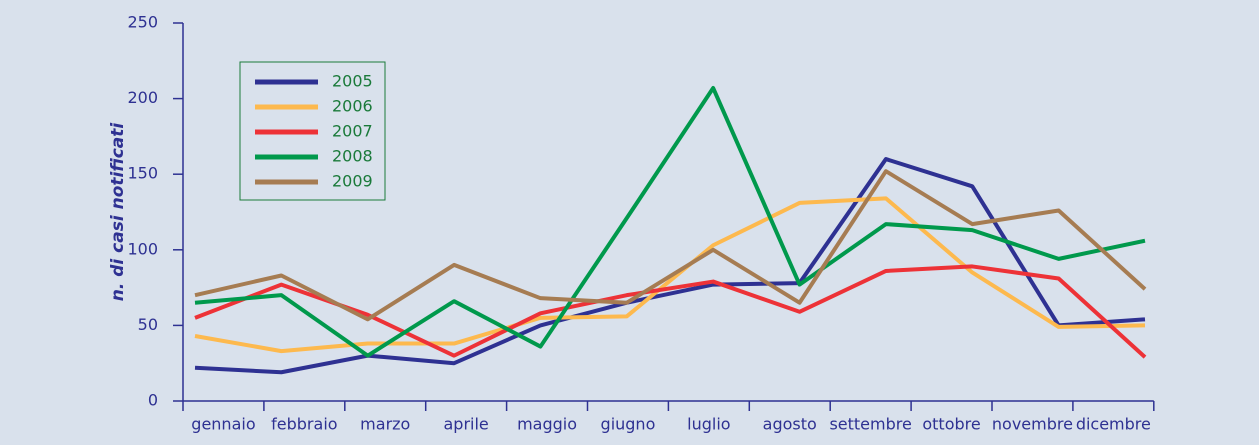 Image resolution: width=1259 pixels, height=445 pixels. I want to click on x-tick-label: febbraio, so click(304, 424).